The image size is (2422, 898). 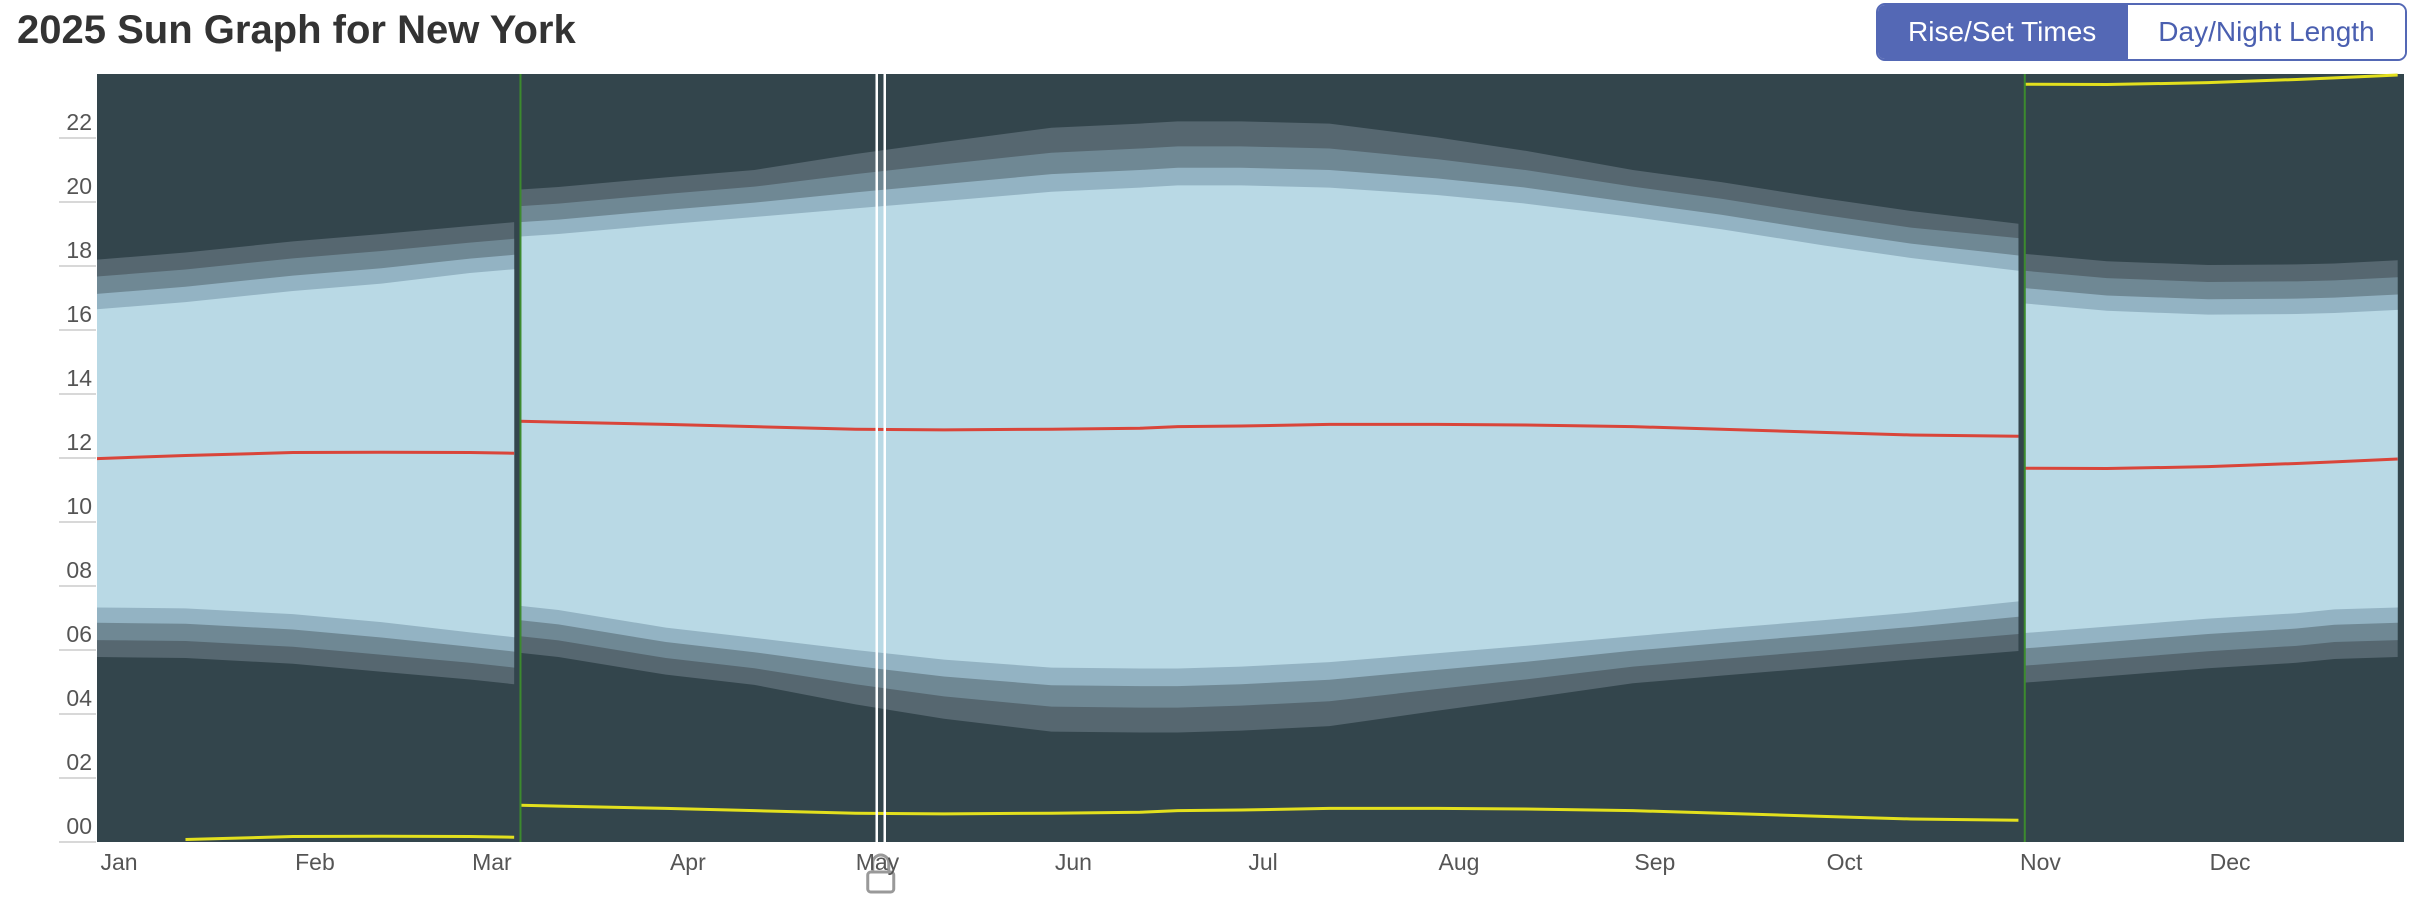 What do you see at coordinates (79, 570) in the screenshot?
I see `y-tick-label: 08` at bounding box center [79, 570].